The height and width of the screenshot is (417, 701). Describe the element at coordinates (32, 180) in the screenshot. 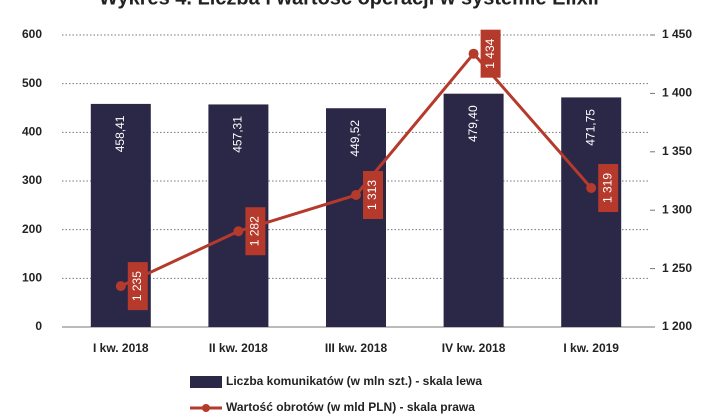

I see `y-tick-label: 300` at that location.